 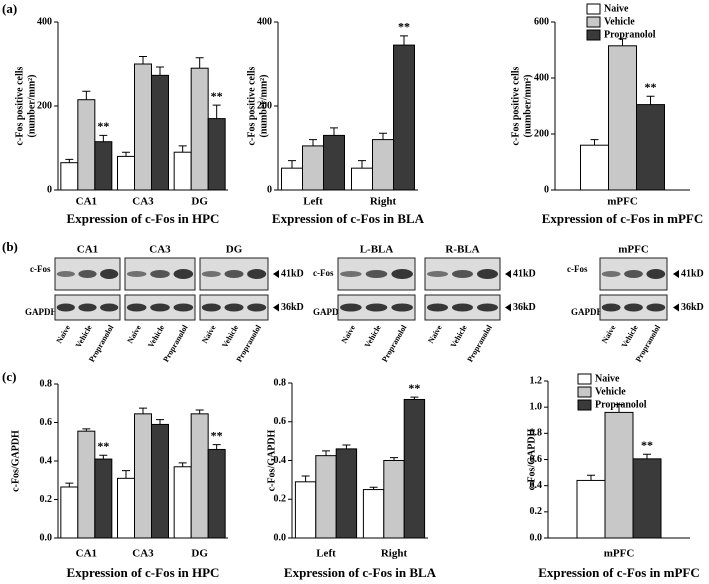 I want to click on panel-label: (a), so click(x=9, y=8).